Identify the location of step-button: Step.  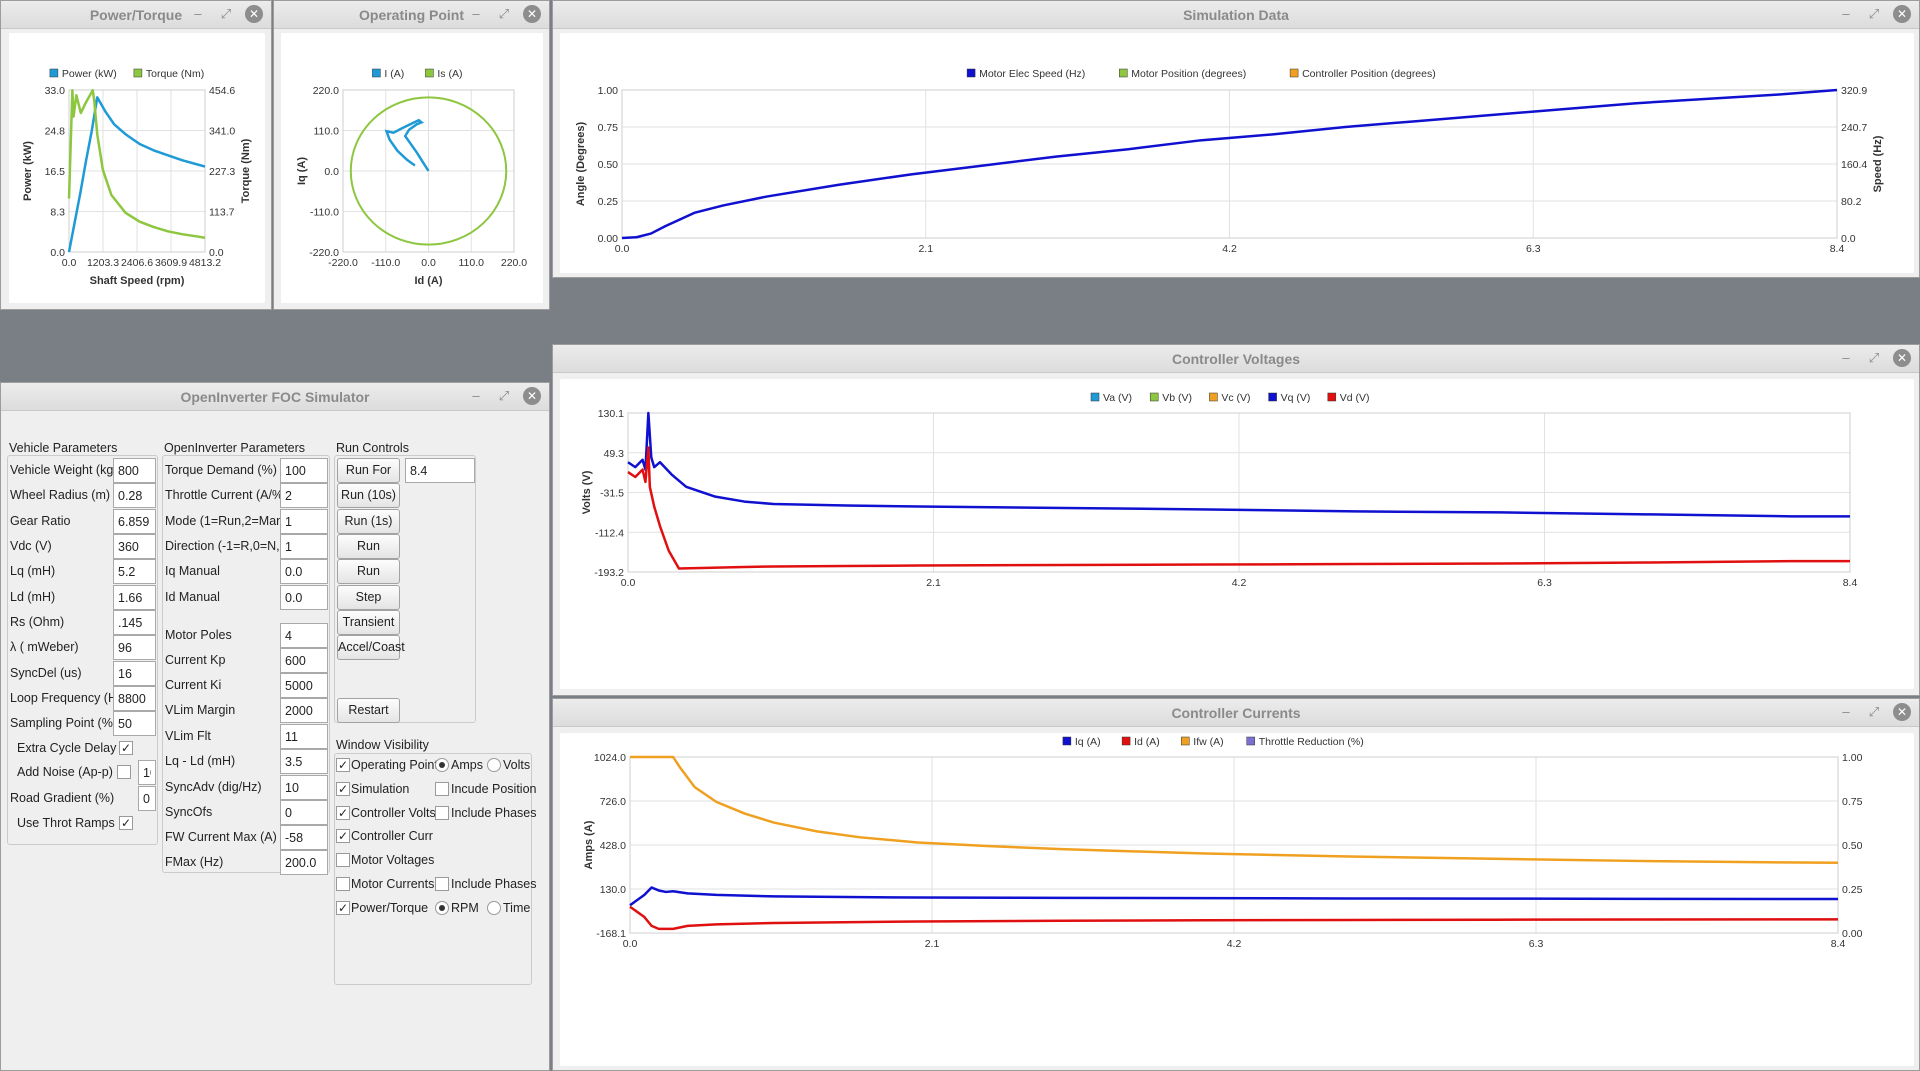
(368, 597).